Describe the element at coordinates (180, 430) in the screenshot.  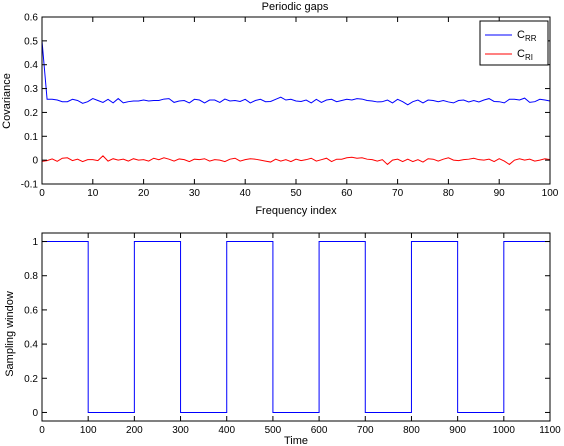
I see `x-tick-label: 300` at that location.